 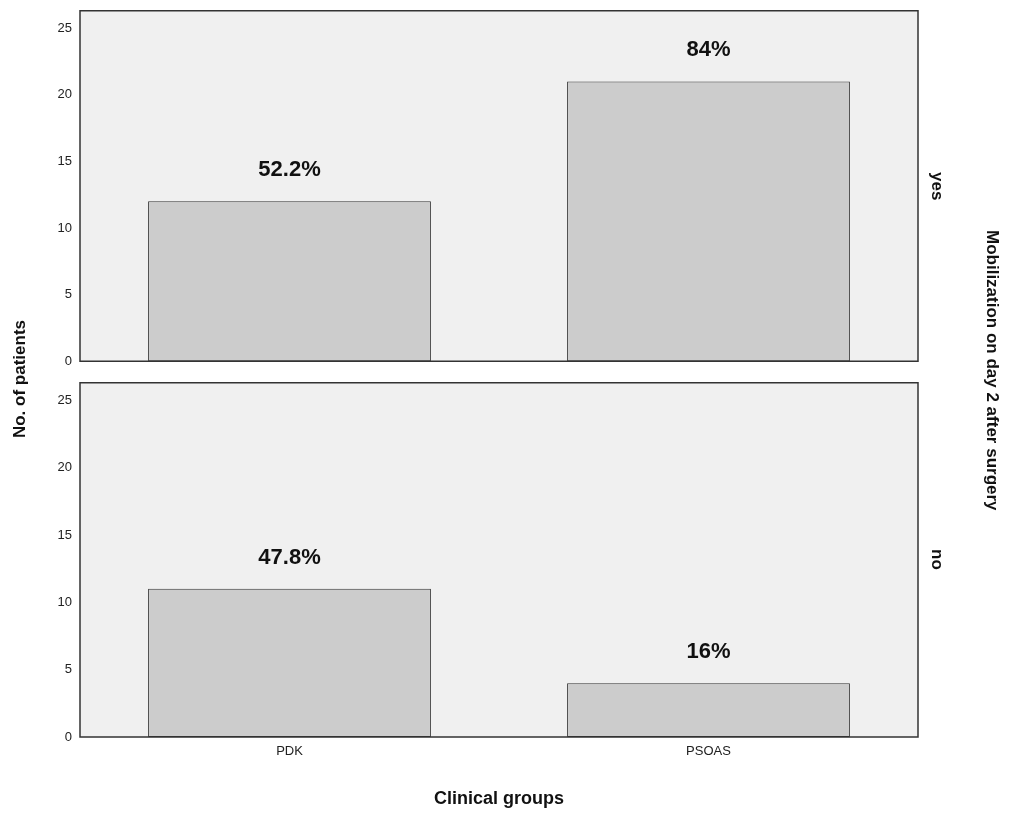 What do you see at coordinates (708, 49) in the screenshot?
I see `annotation: 84%` at bounding box center [708, 49].